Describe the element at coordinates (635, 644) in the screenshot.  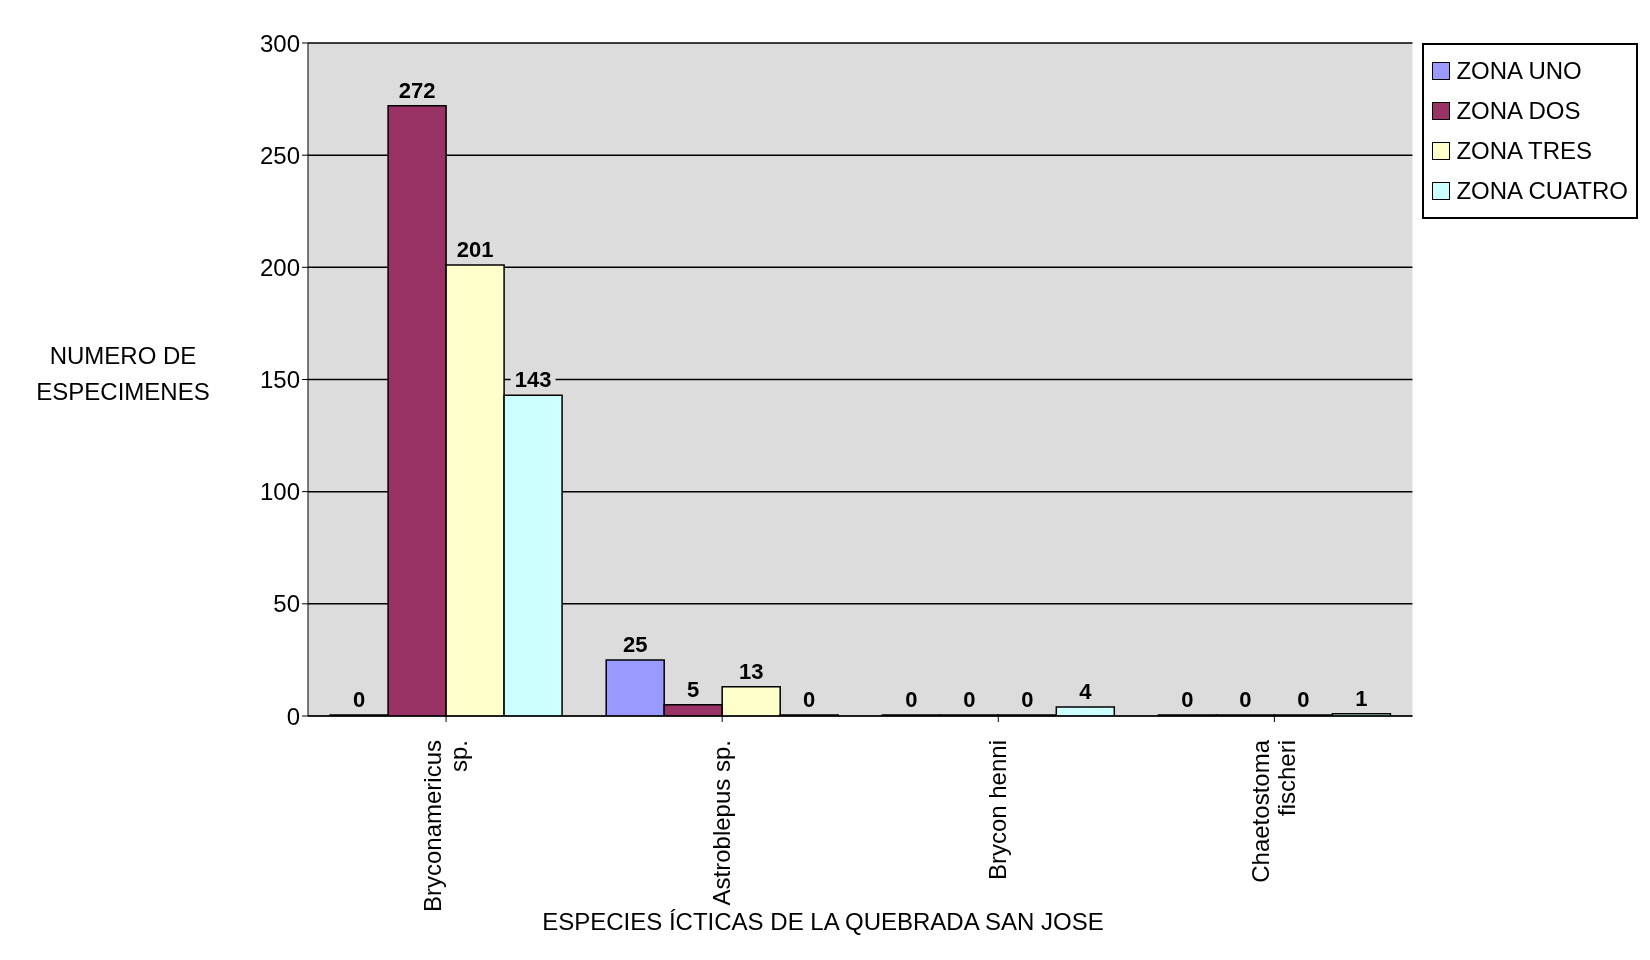
I see `data-label: 25` at that location.